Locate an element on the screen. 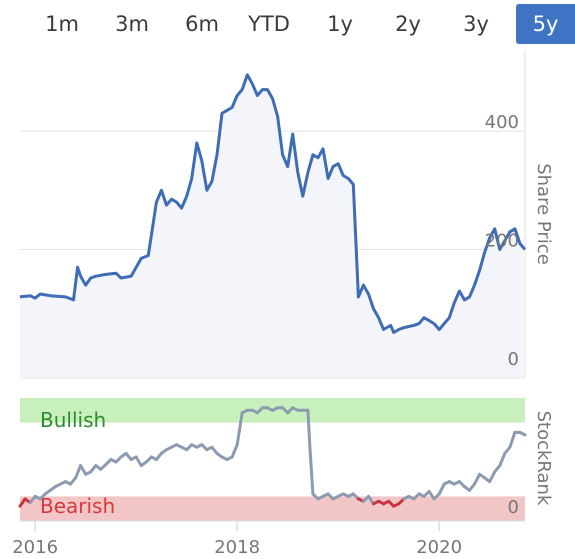 The height and width of the screenshot is (559, 575). stockrank-y-tick-label: 0 is located at coordinates (513, 507).